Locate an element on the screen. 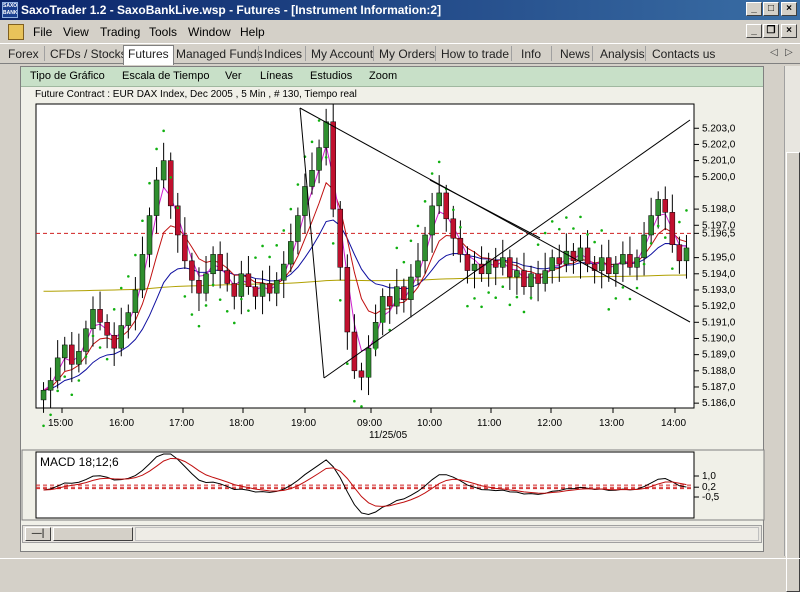  menu-bar: File View Trading Tools Window Help is located at coordinates (400, 32).